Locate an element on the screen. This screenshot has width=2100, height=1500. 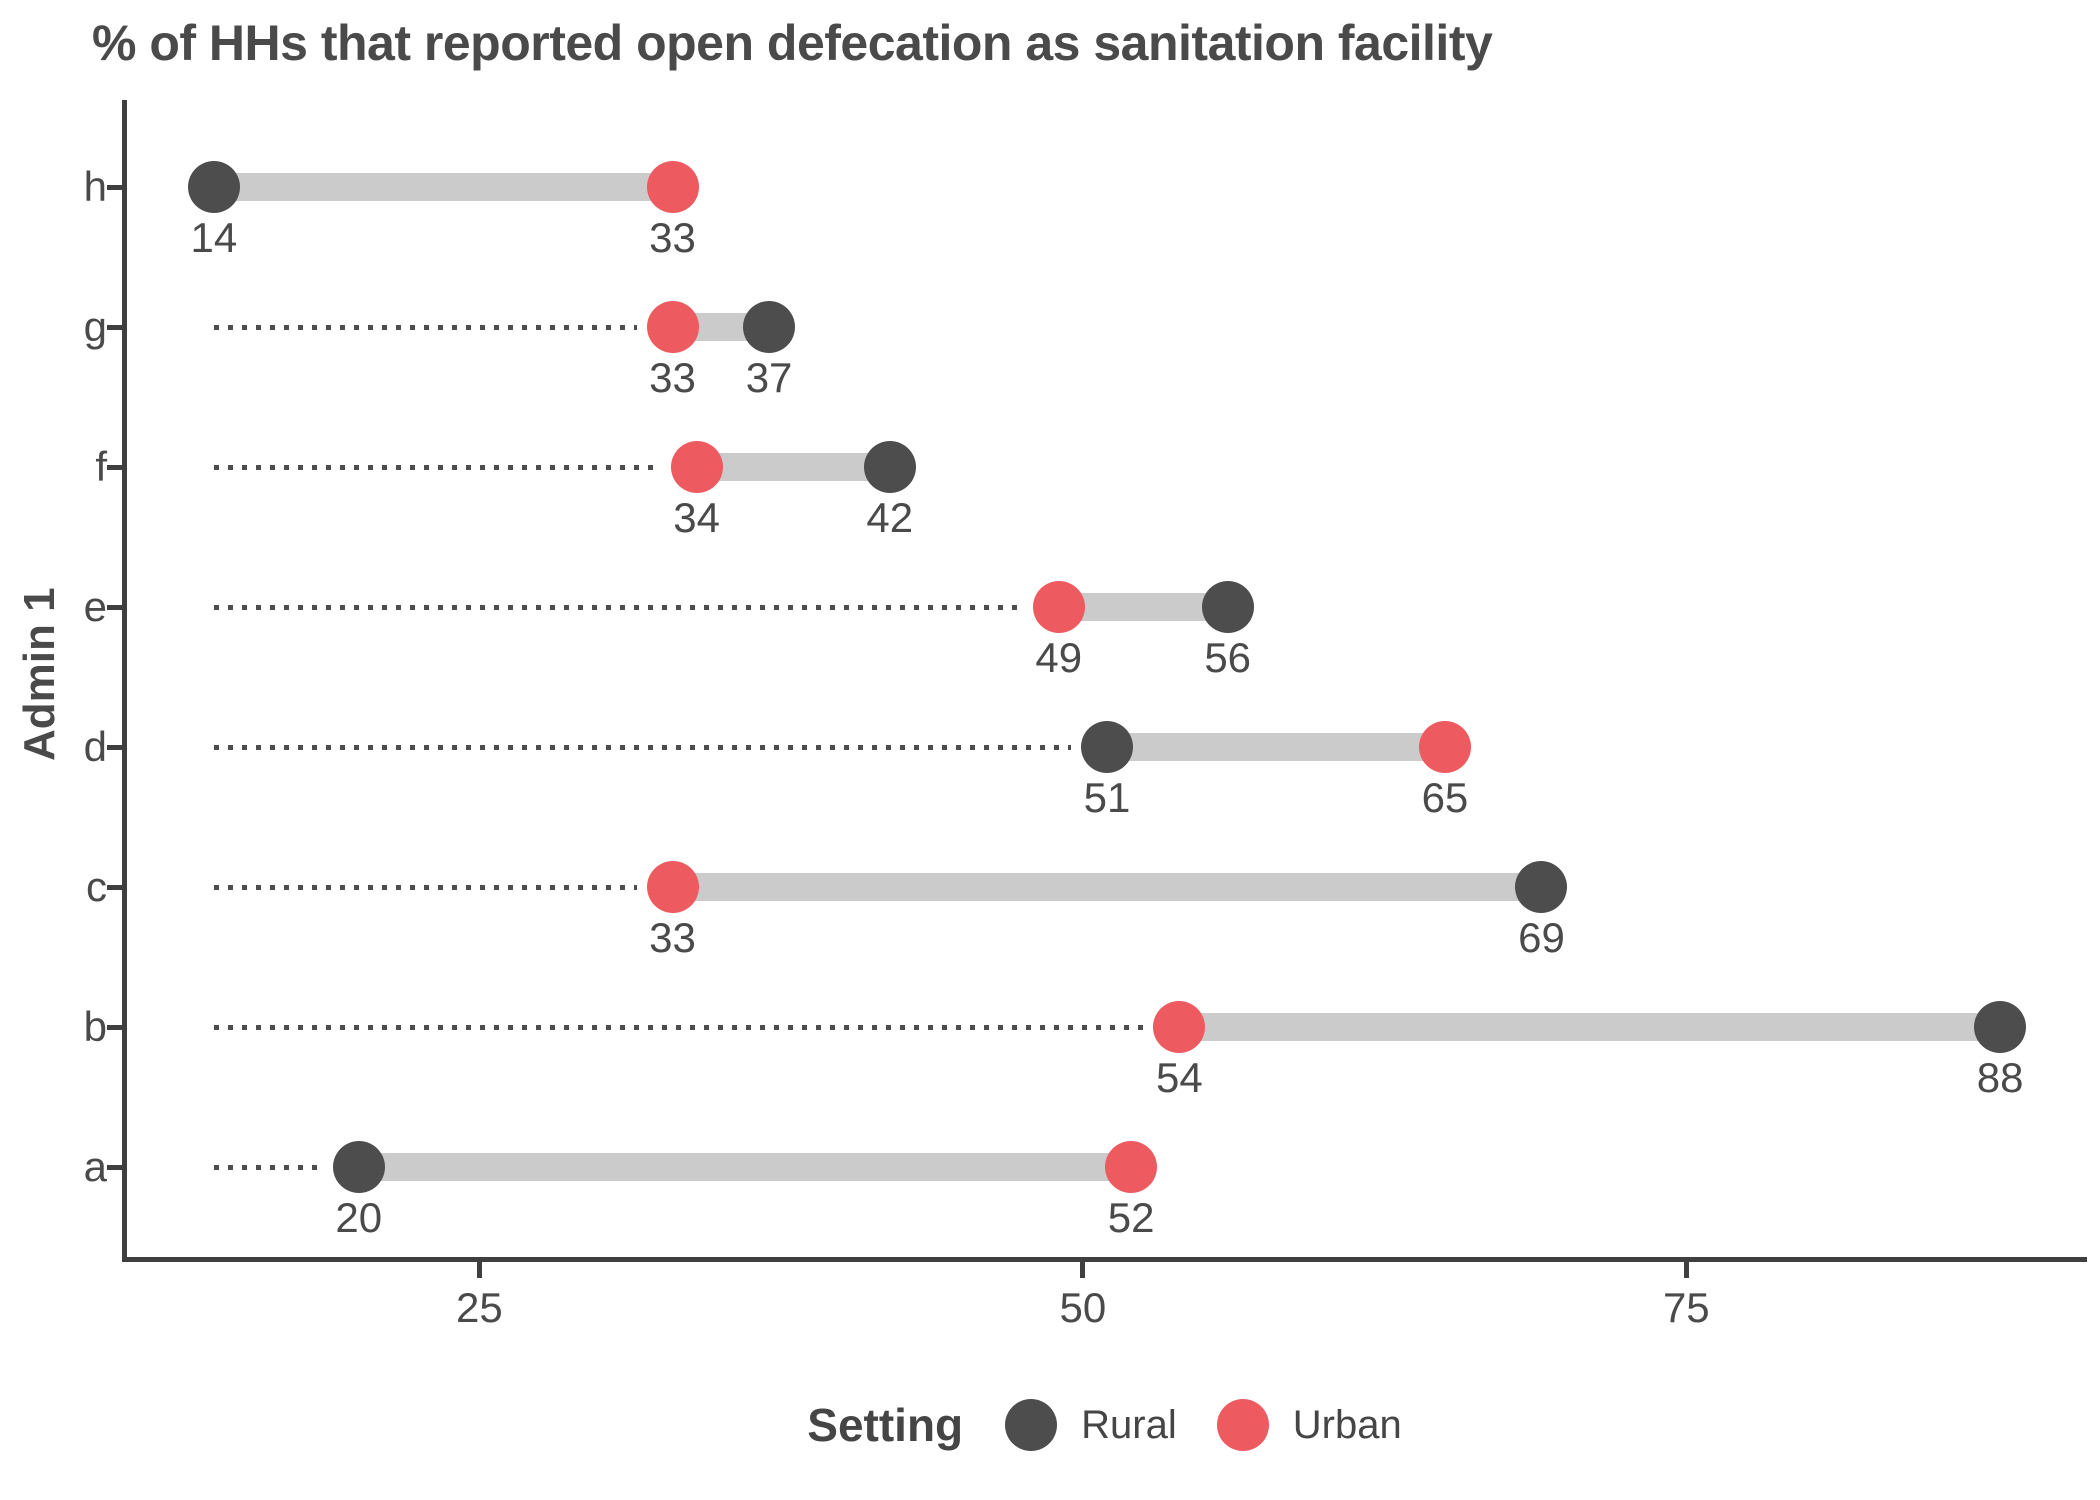
rural-value-label: 42 is located at coordinates (890, 517).